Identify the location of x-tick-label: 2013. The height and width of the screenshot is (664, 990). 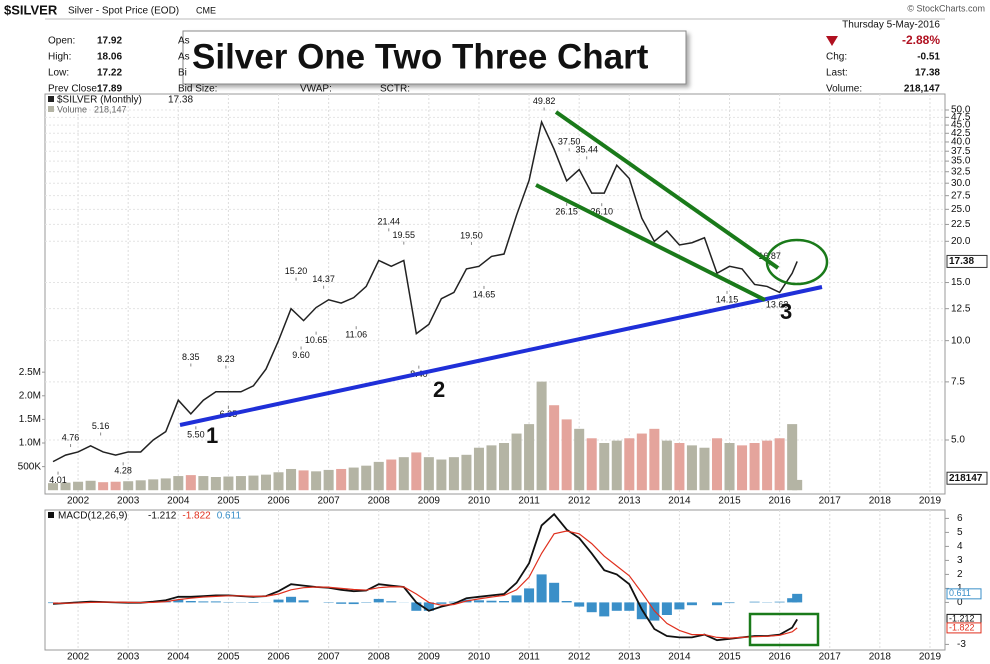
(629, 501).